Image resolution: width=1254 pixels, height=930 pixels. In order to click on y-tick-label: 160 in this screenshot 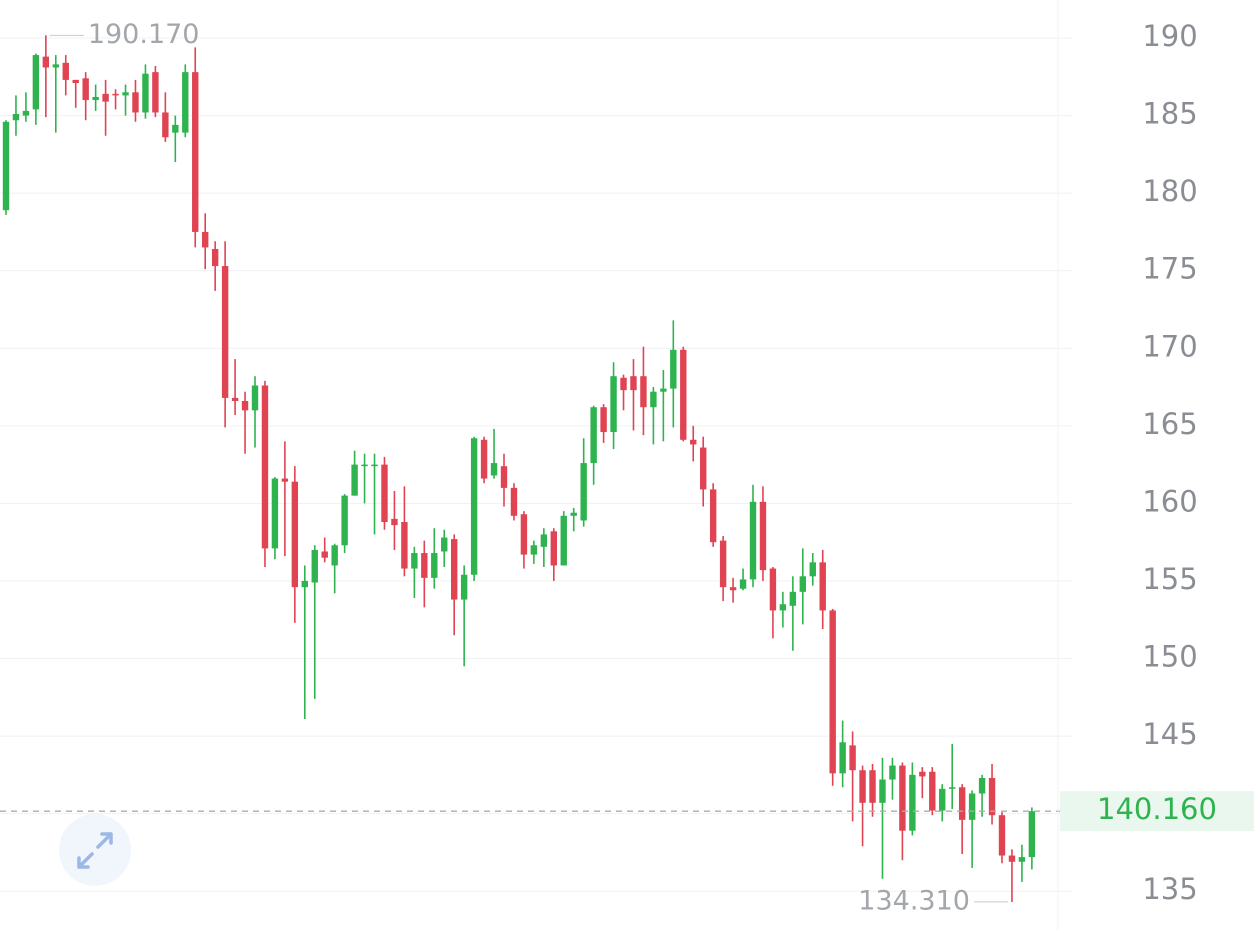, I will do `click(1169, 501)`.